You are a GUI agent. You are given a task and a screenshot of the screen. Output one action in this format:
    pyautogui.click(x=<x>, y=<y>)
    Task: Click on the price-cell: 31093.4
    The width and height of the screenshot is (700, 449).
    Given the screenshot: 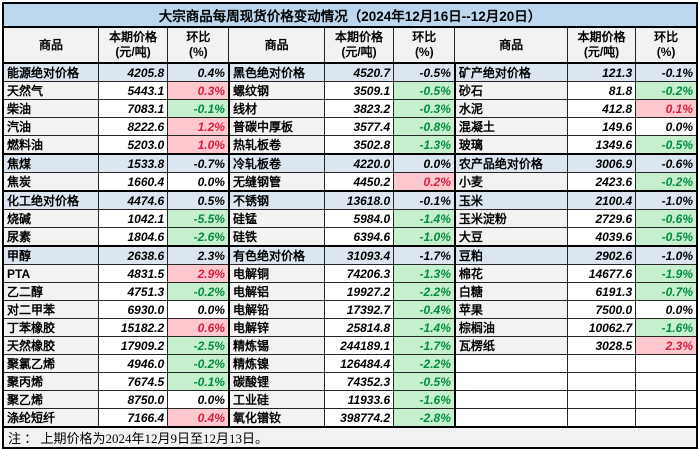 What is the action you would take?
    pyautogui.click(x=359, y=255)
    